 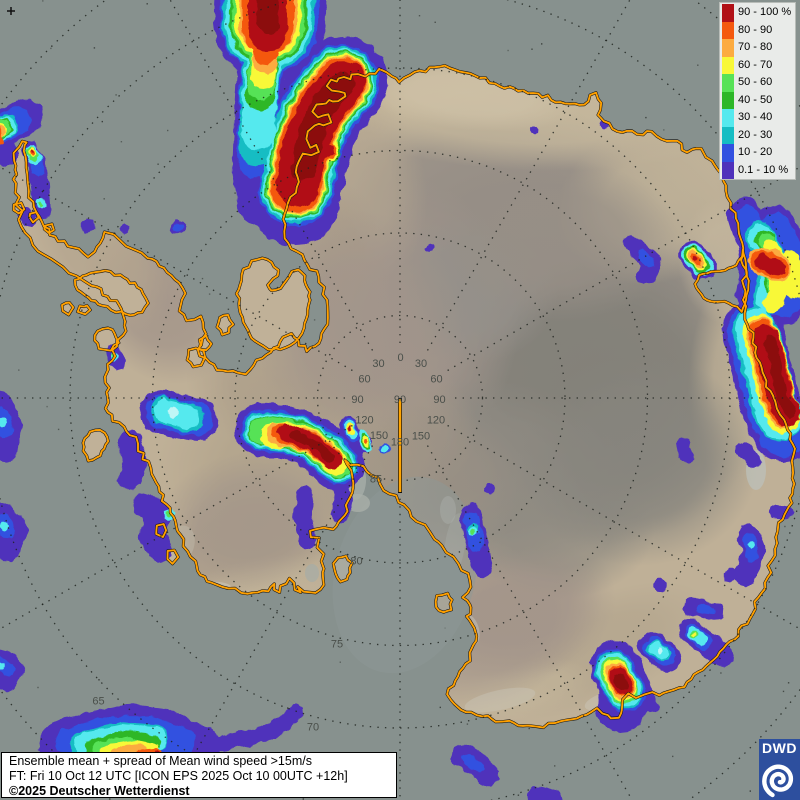 I want to click on svg-text: 75, so click(x=337, y=645).